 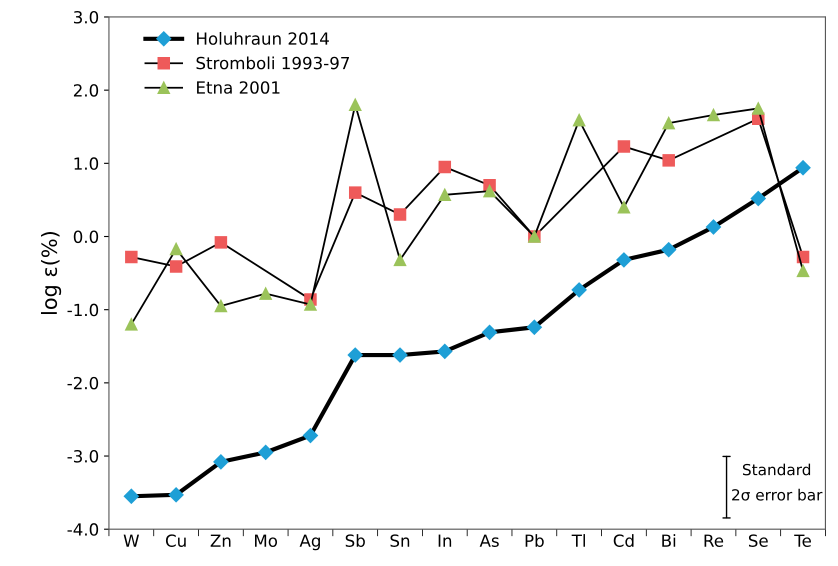 I want to click on x-tick-label: Cd, so click(x=624, y=540).